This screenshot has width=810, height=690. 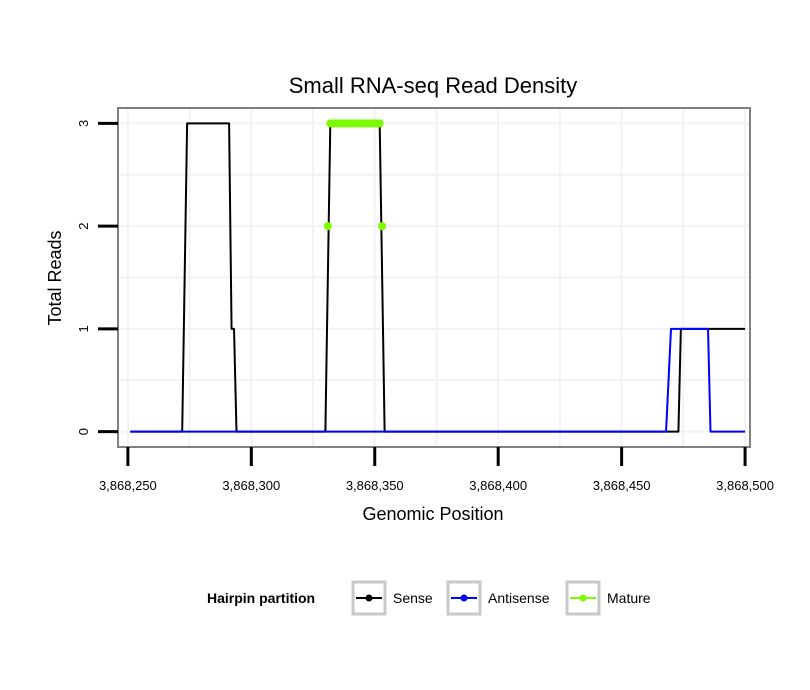 What do you see at coordinates (128, 485) in the screenshot?
I see `x-tick-label: 3,868,250` at bounding box center [128, 485].